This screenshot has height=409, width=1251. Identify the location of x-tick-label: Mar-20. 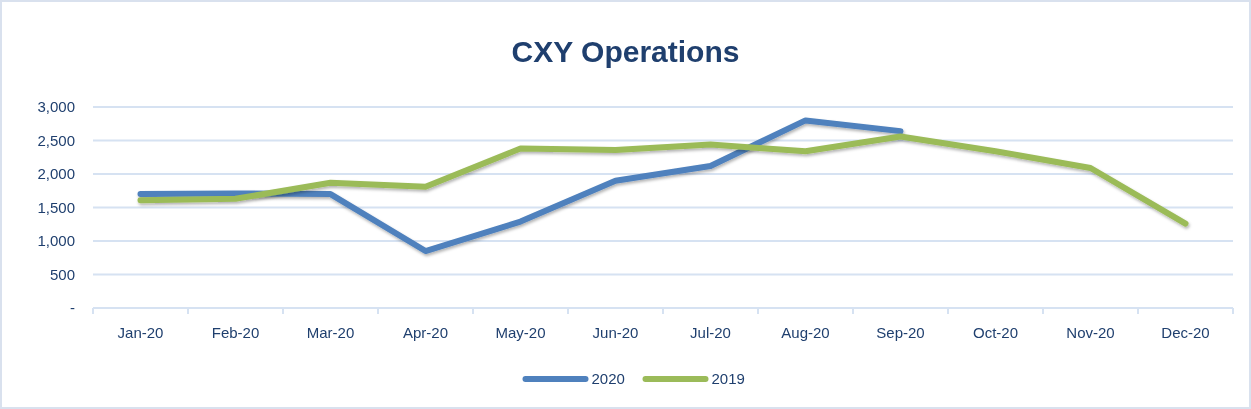
(330, 332).